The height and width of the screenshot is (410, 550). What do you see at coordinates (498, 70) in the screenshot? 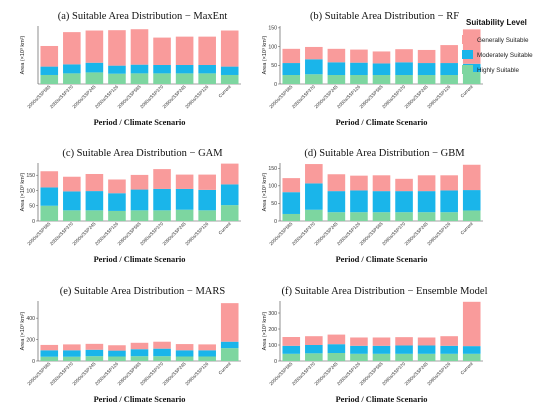
I see `legend-label-highly-suitable: Highly Suitable` at bounding box center [498, 70].